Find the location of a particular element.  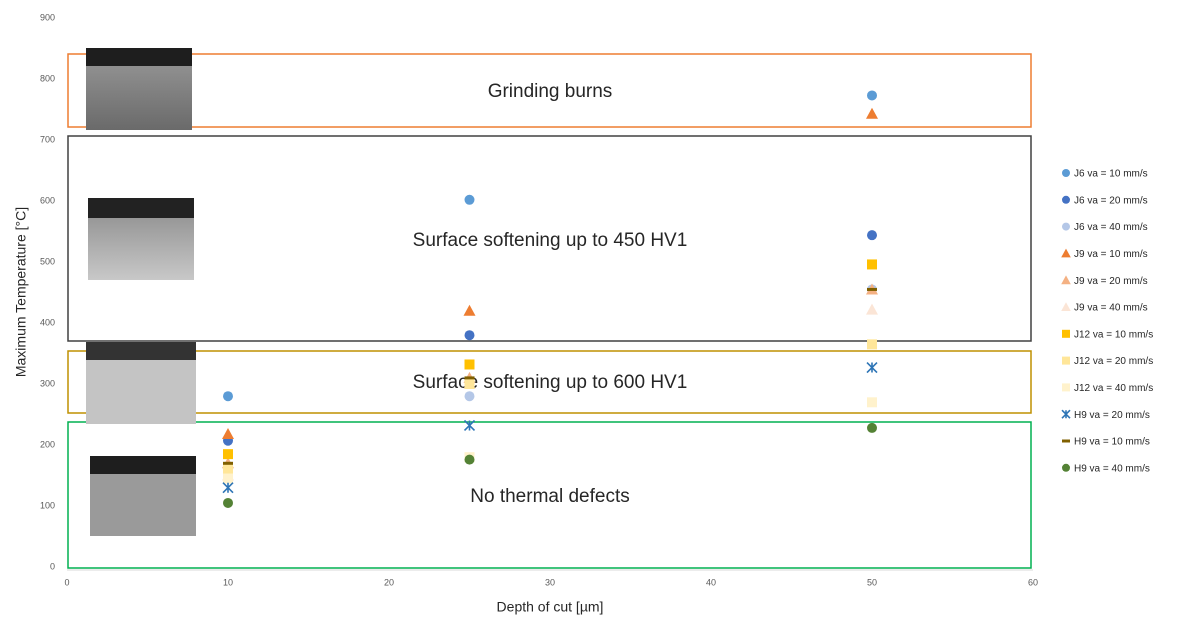

y-tick-label: 0 is located at coordinates (52, 566).